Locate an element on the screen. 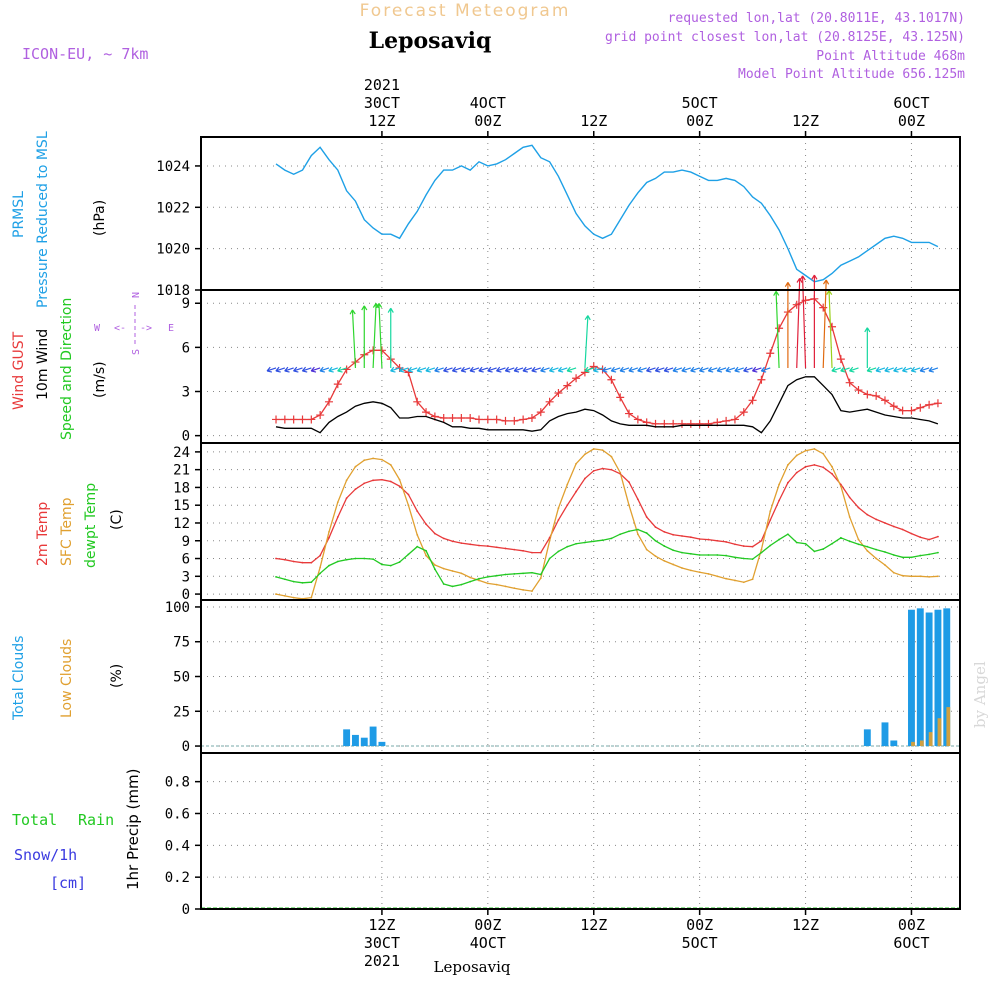 The width and height of the screenshot is (1000, 1000). time-label-top: 4OCT is located at coordinates (488, 103).